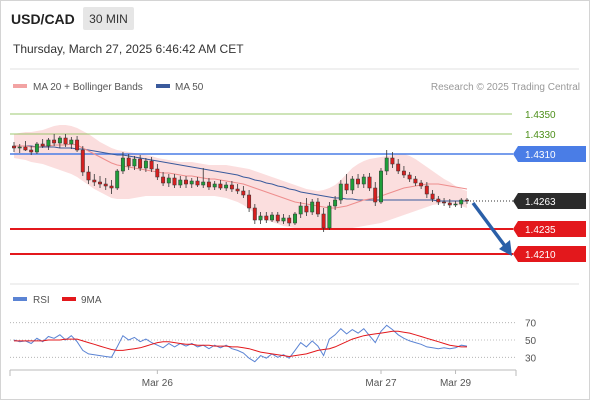  I want to click on price-label-text: 1.4310, so click(540, 155).